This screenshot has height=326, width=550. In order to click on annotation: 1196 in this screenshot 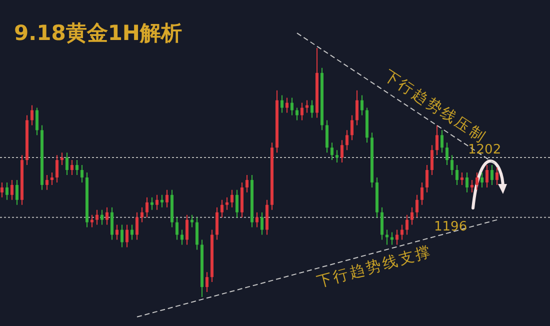, I will do `click(451, 226)`.